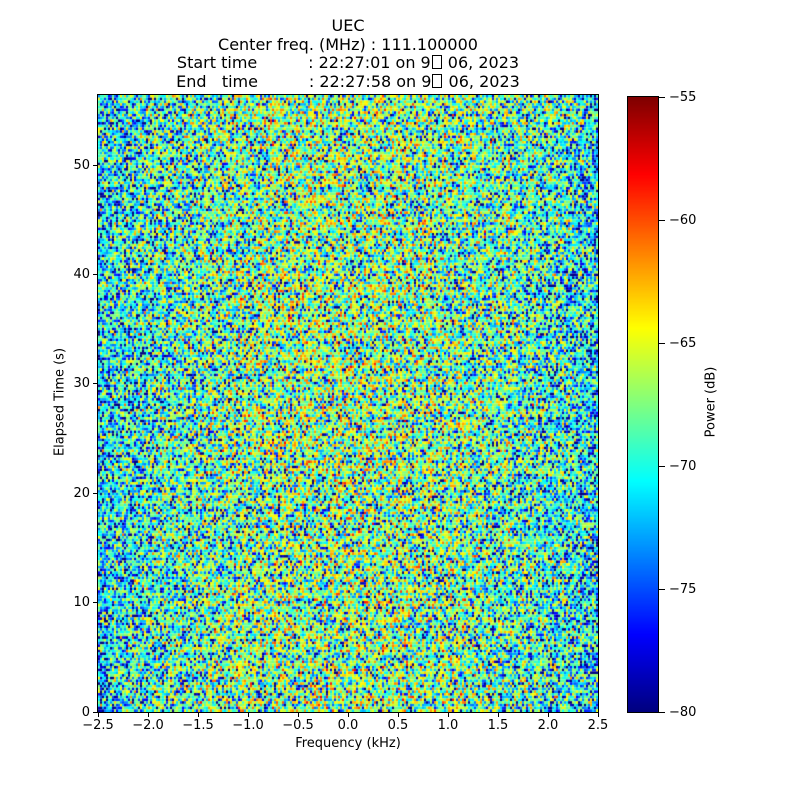 The width and height of the screenshot is (800, 800). I want to click on colorbar, so click(643, 404).